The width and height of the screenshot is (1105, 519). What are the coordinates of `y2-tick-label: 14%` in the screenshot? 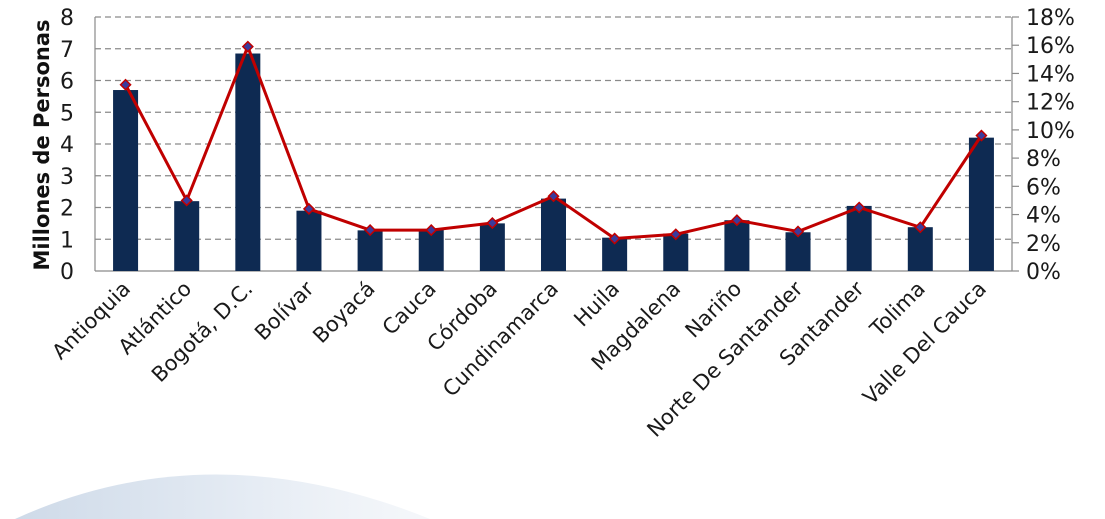 It's located at (1050, 74).